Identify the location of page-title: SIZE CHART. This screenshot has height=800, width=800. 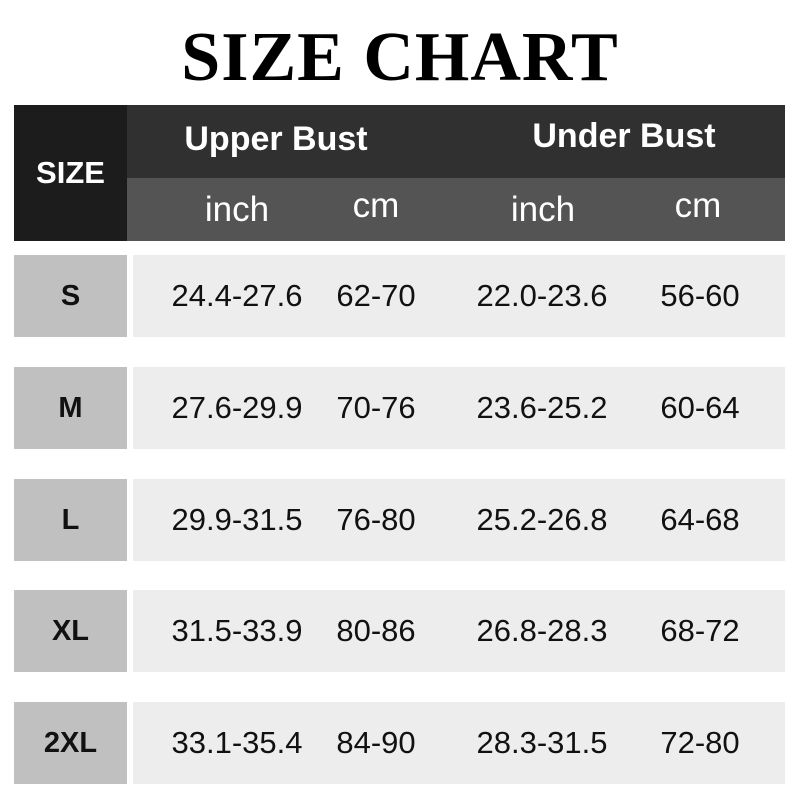
(400, 57).